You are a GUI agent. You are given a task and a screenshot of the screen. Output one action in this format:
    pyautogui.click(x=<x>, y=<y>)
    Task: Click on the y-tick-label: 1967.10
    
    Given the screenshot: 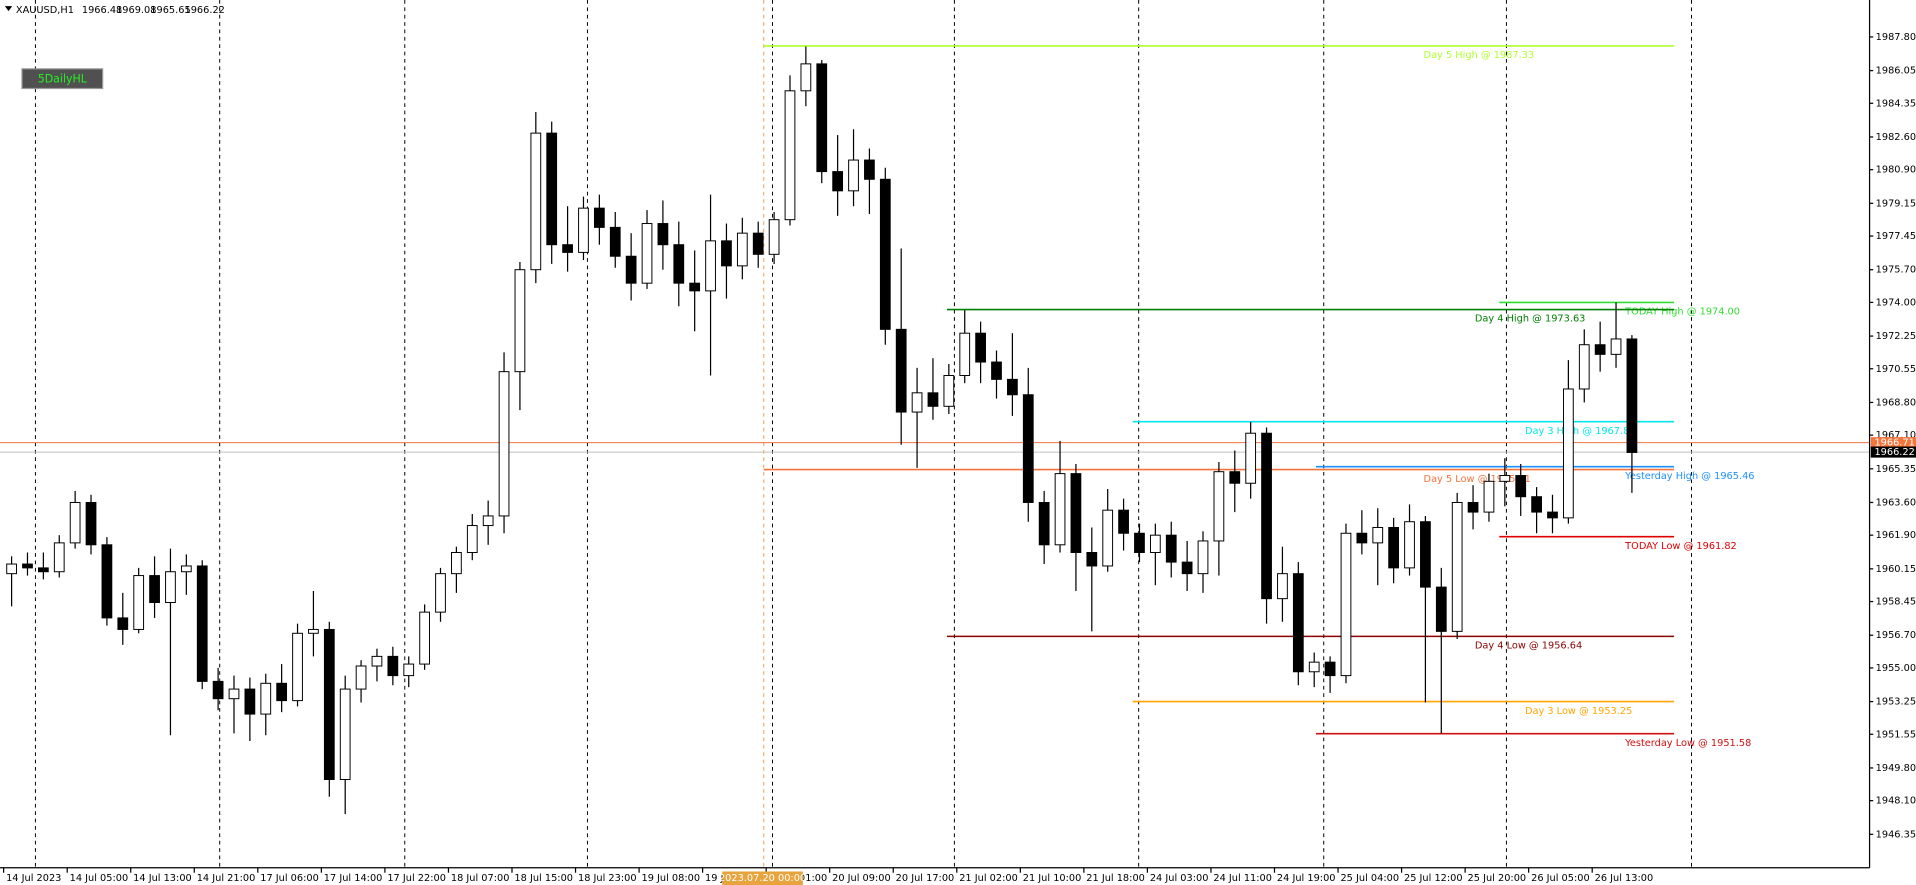 What is the action you would take?
    pyautogui.click(x=1896, y=435)
    